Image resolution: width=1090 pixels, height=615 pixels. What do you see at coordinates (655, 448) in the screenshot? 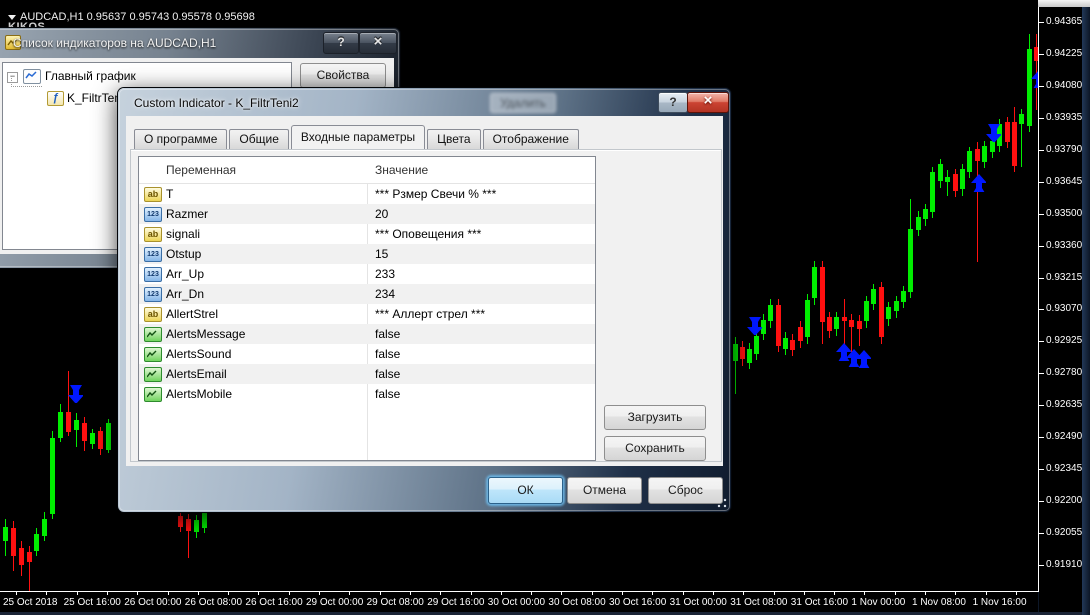
I see `save-button: Сохранить` at bounding box center [655, 448].